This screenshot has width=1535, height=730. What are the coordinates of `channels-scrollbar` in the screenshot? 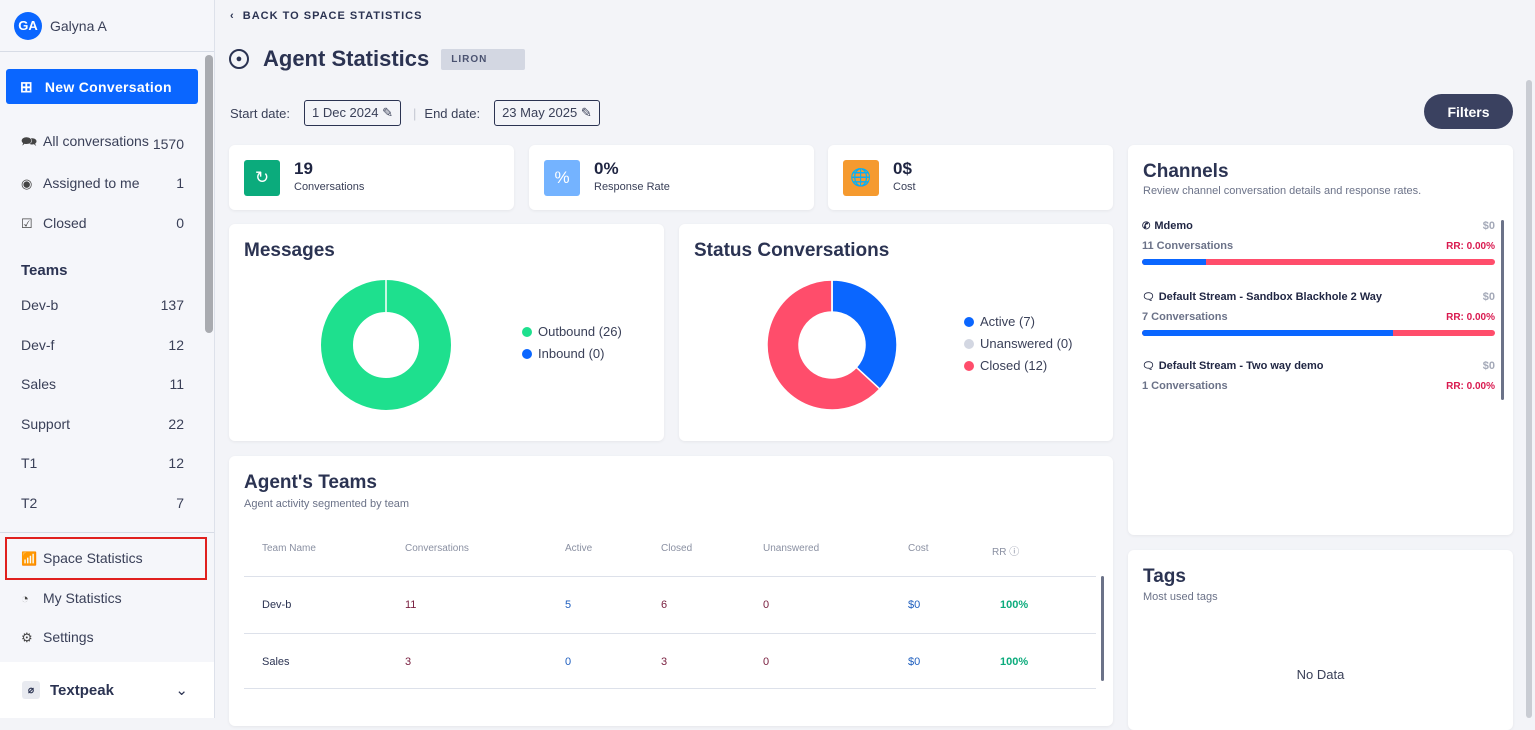 It's located at (1502, 310).